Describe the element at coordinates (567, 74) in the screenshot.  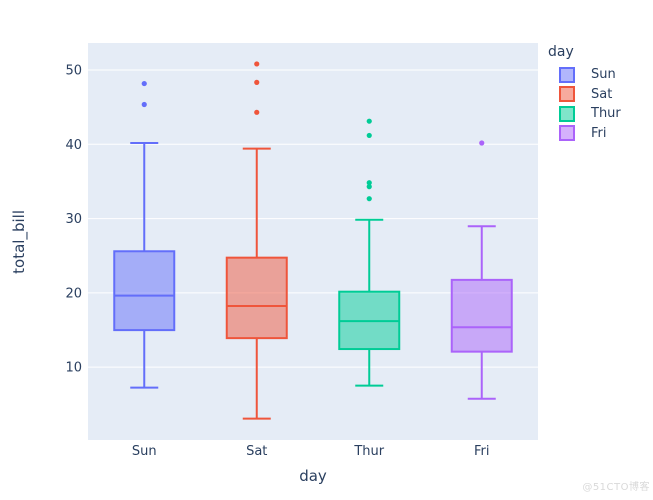
I see `legend-swatch-sun` at that location.